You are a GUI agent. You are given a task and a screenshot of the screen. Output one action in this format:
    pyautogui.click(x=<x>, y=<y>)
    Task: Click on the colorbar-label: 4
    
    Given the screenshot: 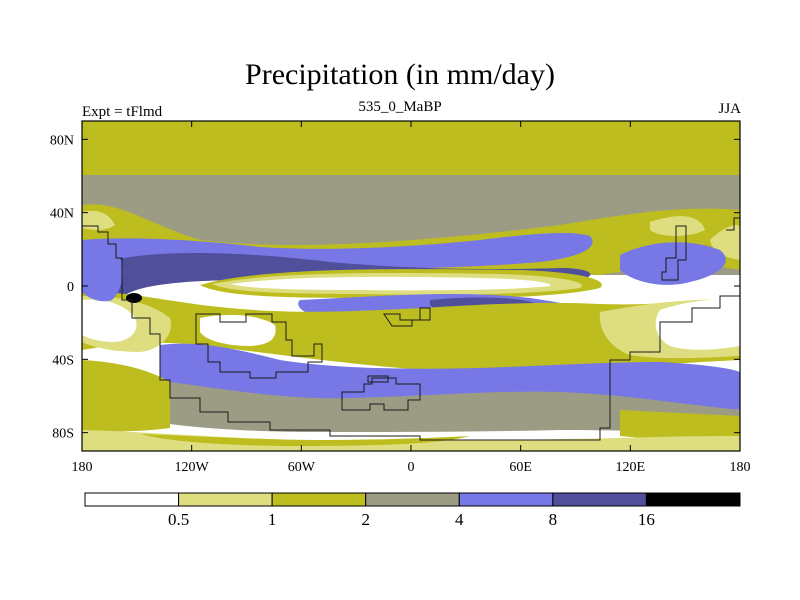 What is the action you would take?
    pyautogui.click(x=459, y=519)
    